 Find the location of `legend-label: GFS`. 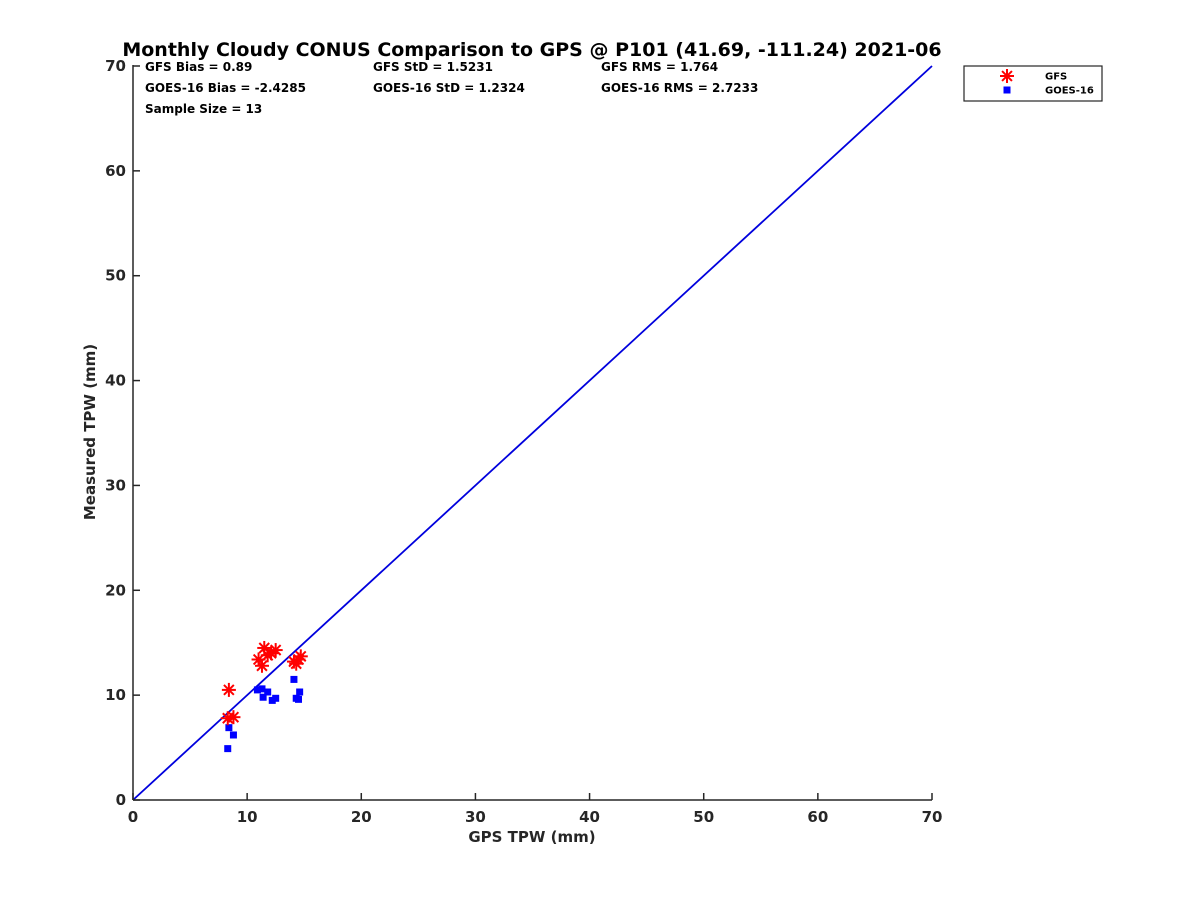

legend-label: GFS is located at coordinates (1056, 77).